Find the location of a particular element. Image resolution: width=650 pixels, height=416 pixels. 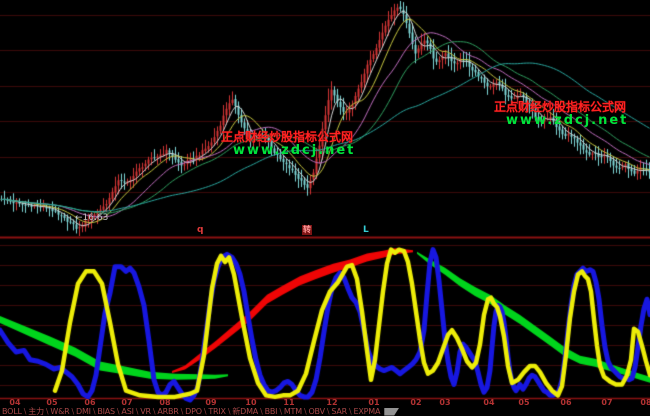

tab-scroll-arrow-icon is located at coordinates (392, 411).